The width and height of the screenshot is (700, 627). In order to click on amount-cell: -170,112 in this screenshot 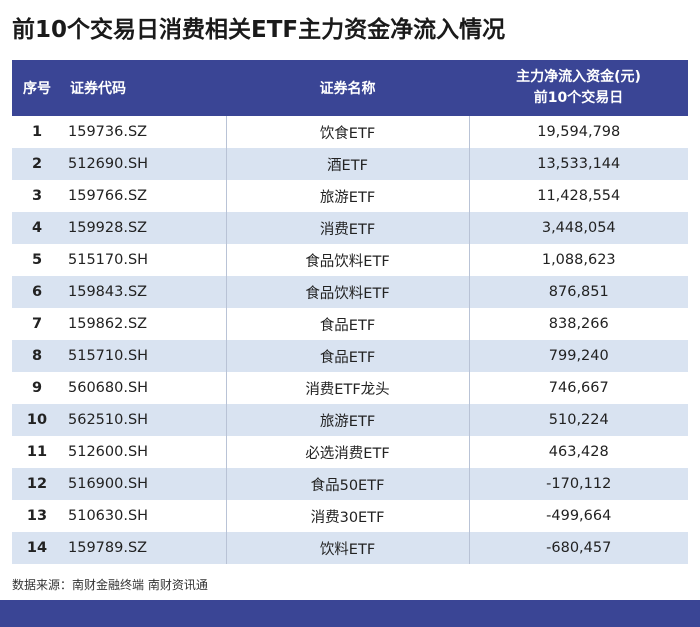, I will do `click(578, 484)`.